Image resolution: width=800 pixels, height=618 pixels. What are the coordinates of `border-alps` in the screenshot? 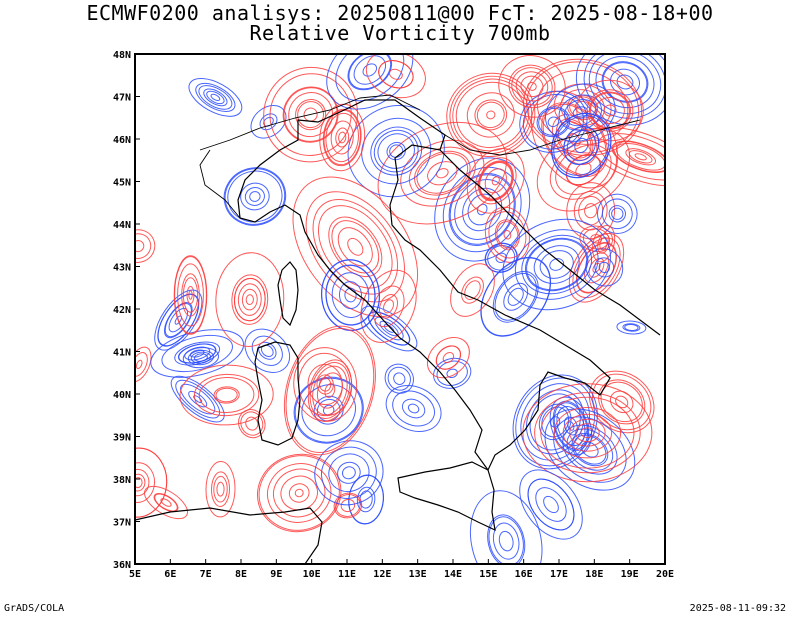 It's located at (310, 122).